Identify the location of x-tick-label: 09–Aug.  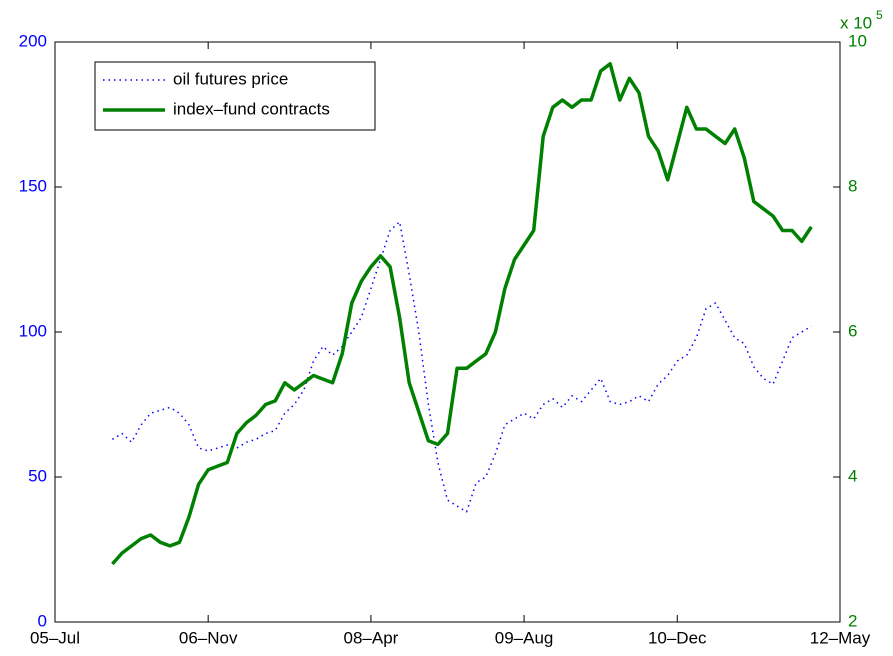
(524, 637).